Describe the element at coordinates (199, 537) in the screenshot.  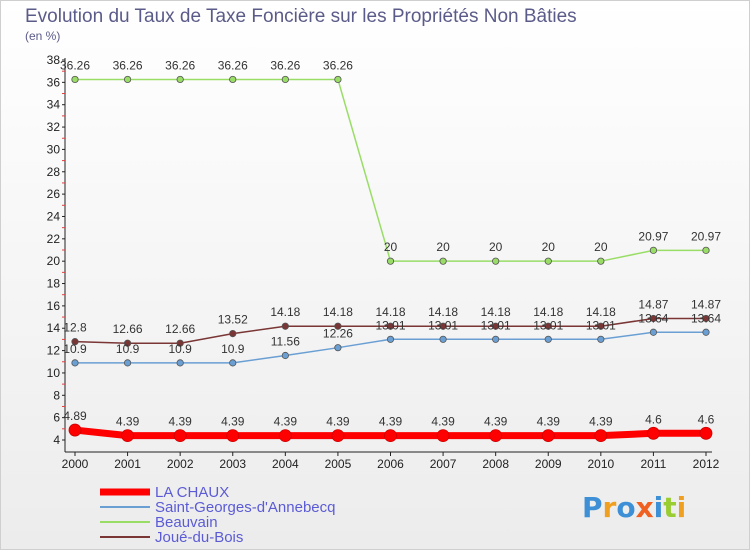
I see `legend-label: Joué-du-Bois` at that location.